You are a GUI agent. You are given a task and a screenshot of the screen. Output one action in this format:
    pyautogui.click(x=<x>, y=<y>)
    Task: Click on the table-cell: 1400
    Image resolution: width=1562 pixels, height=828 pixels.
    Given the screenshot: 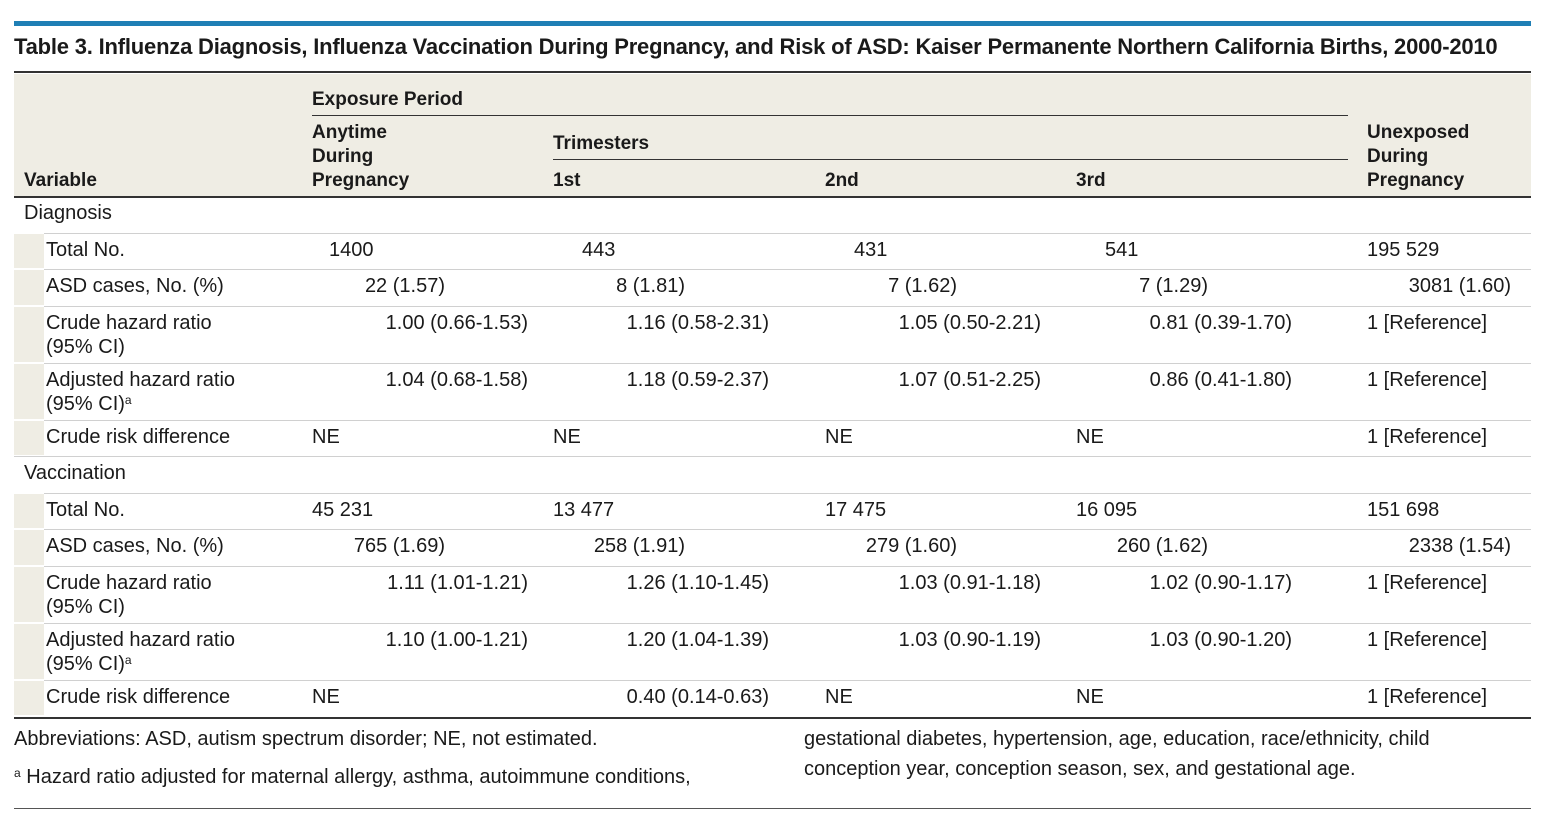 What is the action you would take?
    pyautogui.click(x=351, y=250)
    